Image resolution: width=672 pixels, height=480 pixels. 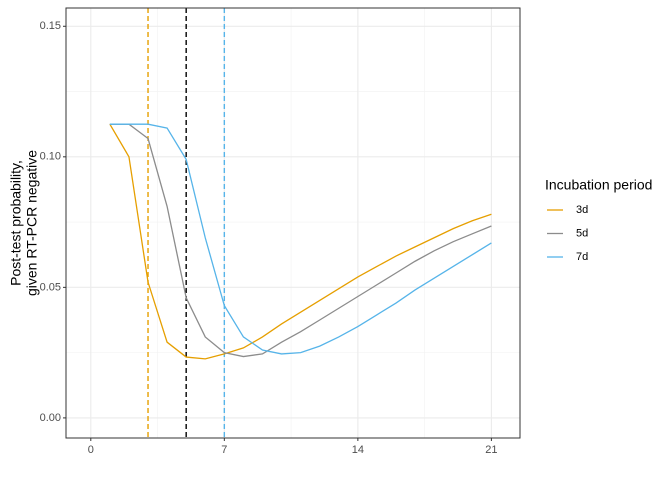 What do you see at coordinates (50, 157) in the screenshot?
I see `y-tick-label: 0.10` at bounding box center [50, 157].